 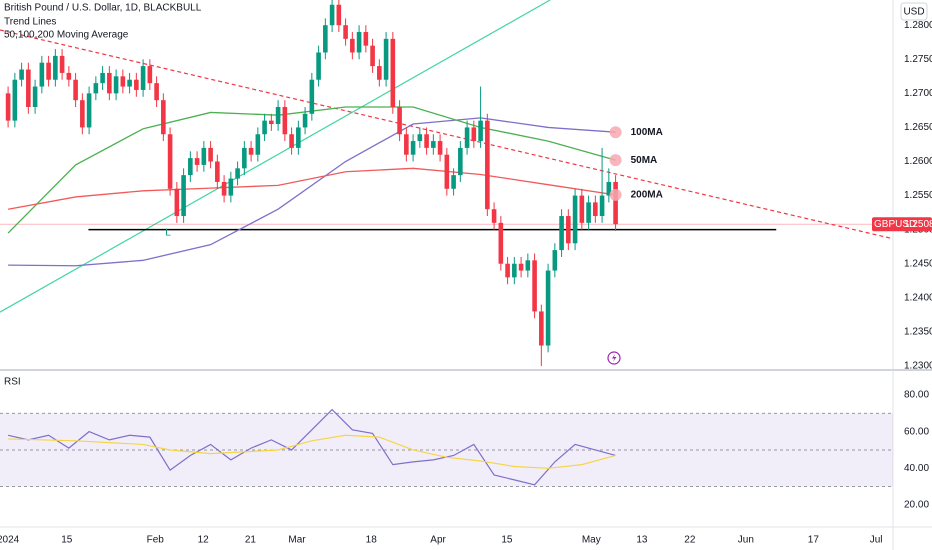 What do you see at coordinates (916, 468) in the screenshot?
I see `y-tick-label: 40.00` at bounding box center [916, 468].